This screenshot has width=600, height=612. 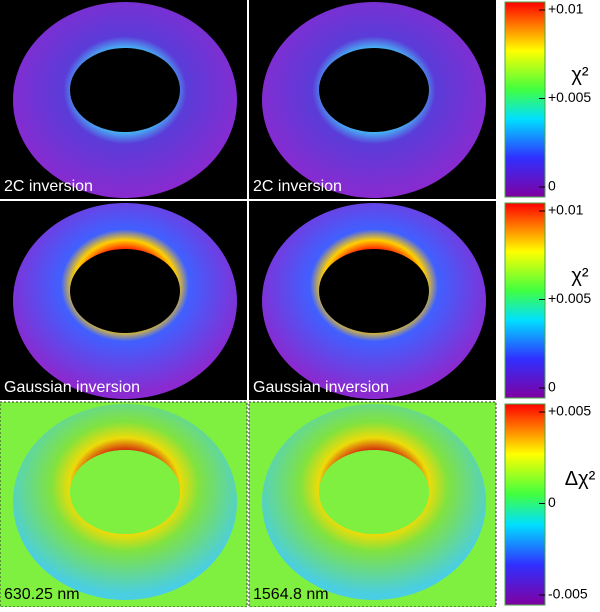 I want to click on panel-label: 1564.8 nm, so click(x=291, y=594).